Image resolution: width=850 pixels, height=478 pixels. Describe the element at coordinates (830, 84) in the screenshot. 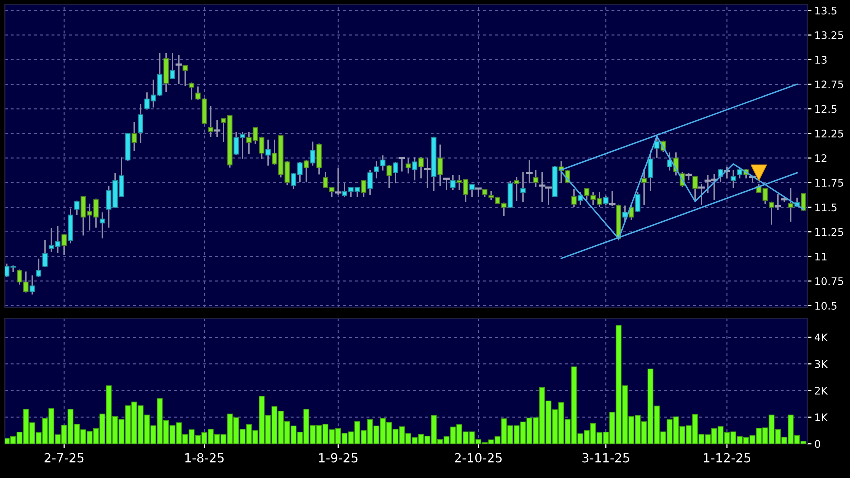

I see `y-tick-label: 12.75` at that location.